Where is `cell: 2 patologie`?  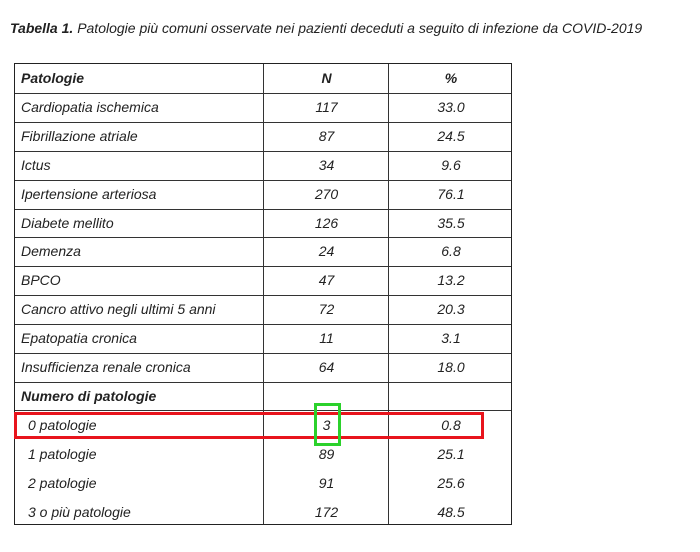
cell: 2 patologie is located at coordinates (62, 482).